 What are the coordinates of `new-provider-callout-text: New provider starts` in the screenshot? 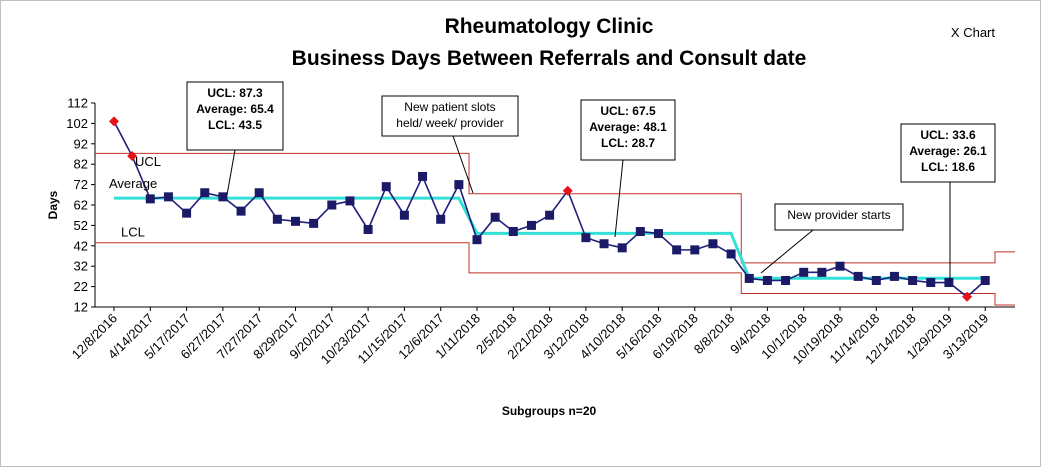 It's located at (838, 215).